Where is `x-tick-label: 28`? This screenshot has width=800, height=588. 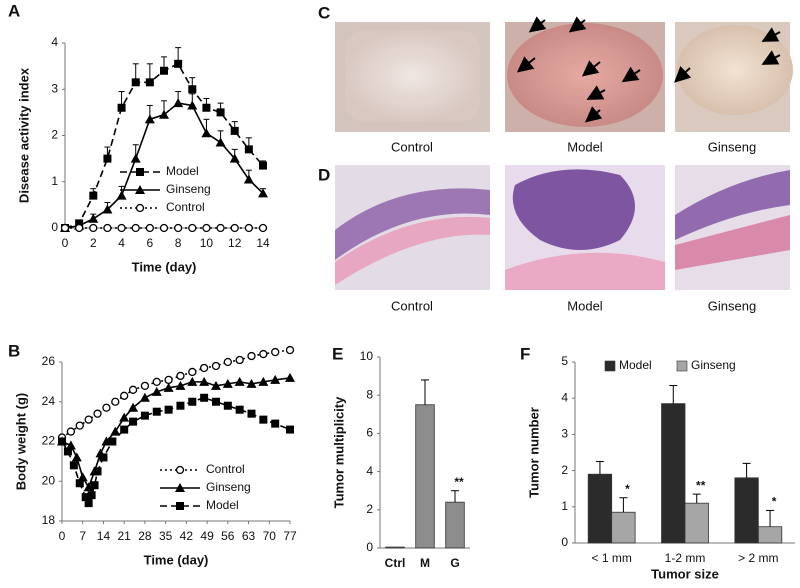 x-tick-label: 28 is located at coordinates (145, 536).